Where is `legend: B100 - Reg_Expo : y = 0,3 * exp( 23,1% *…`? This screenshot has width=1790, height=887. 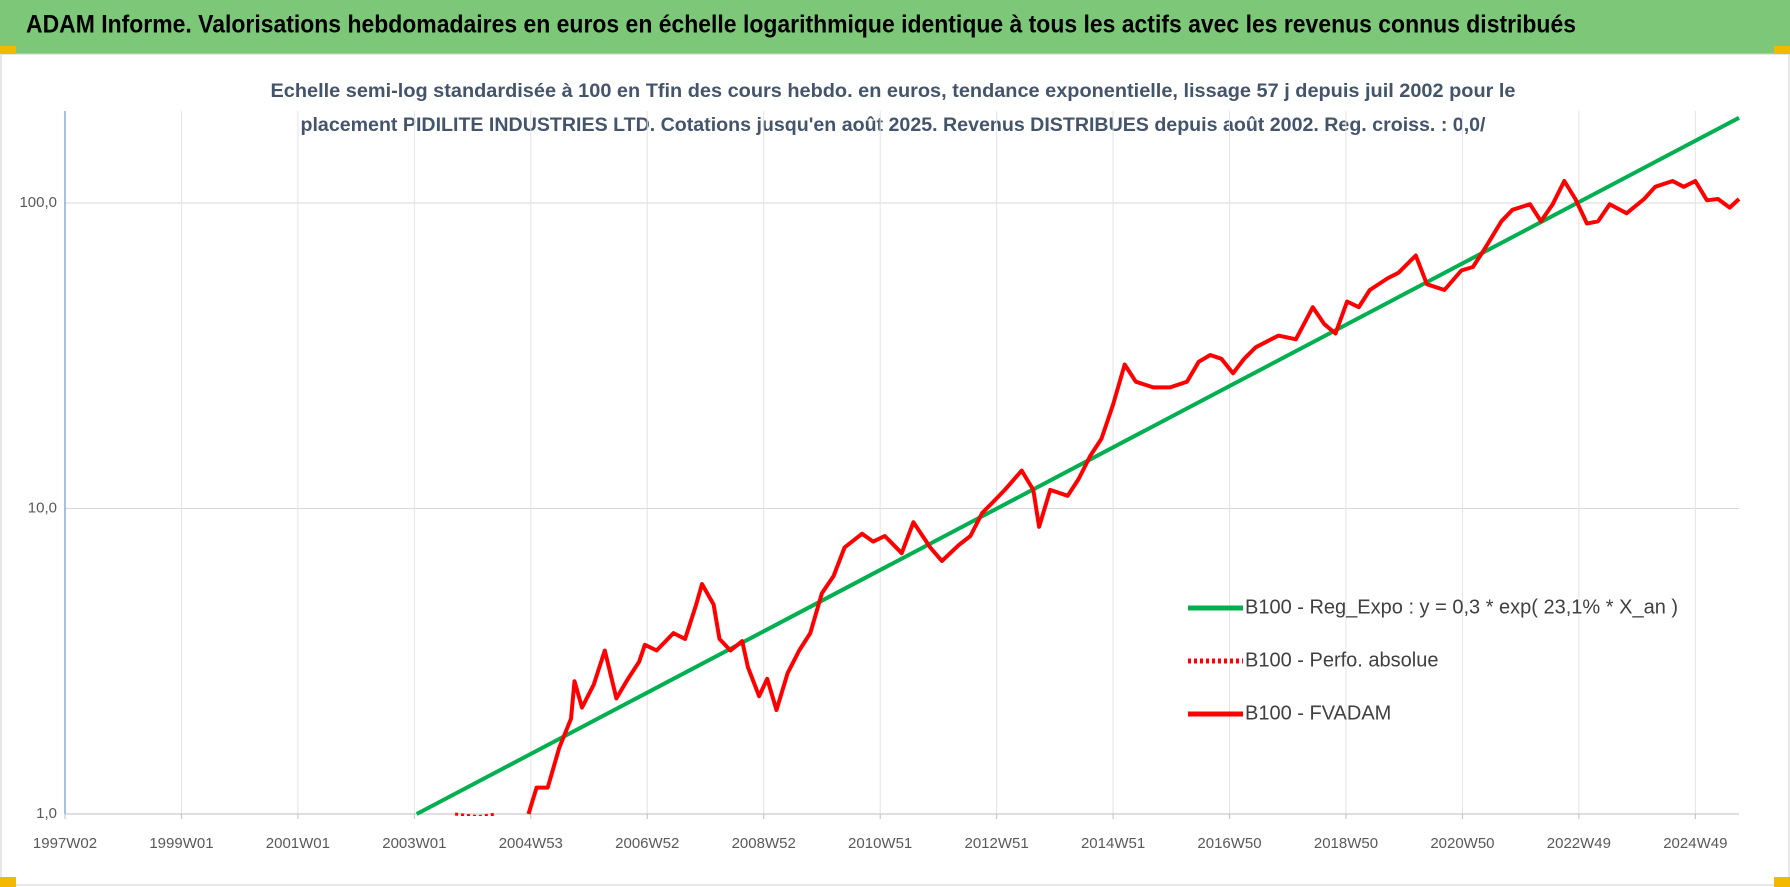 legend: B100 - Reg_Expo : y = 0,3 * exp( 23,1% *… is located at coordinates (1433, 660).